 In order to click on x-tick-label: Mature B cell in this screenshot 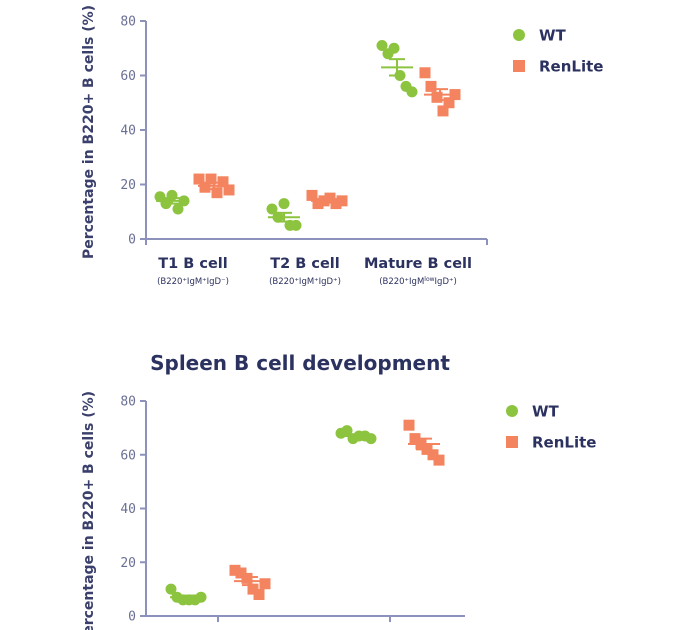, I will do `click(418, 264)`.